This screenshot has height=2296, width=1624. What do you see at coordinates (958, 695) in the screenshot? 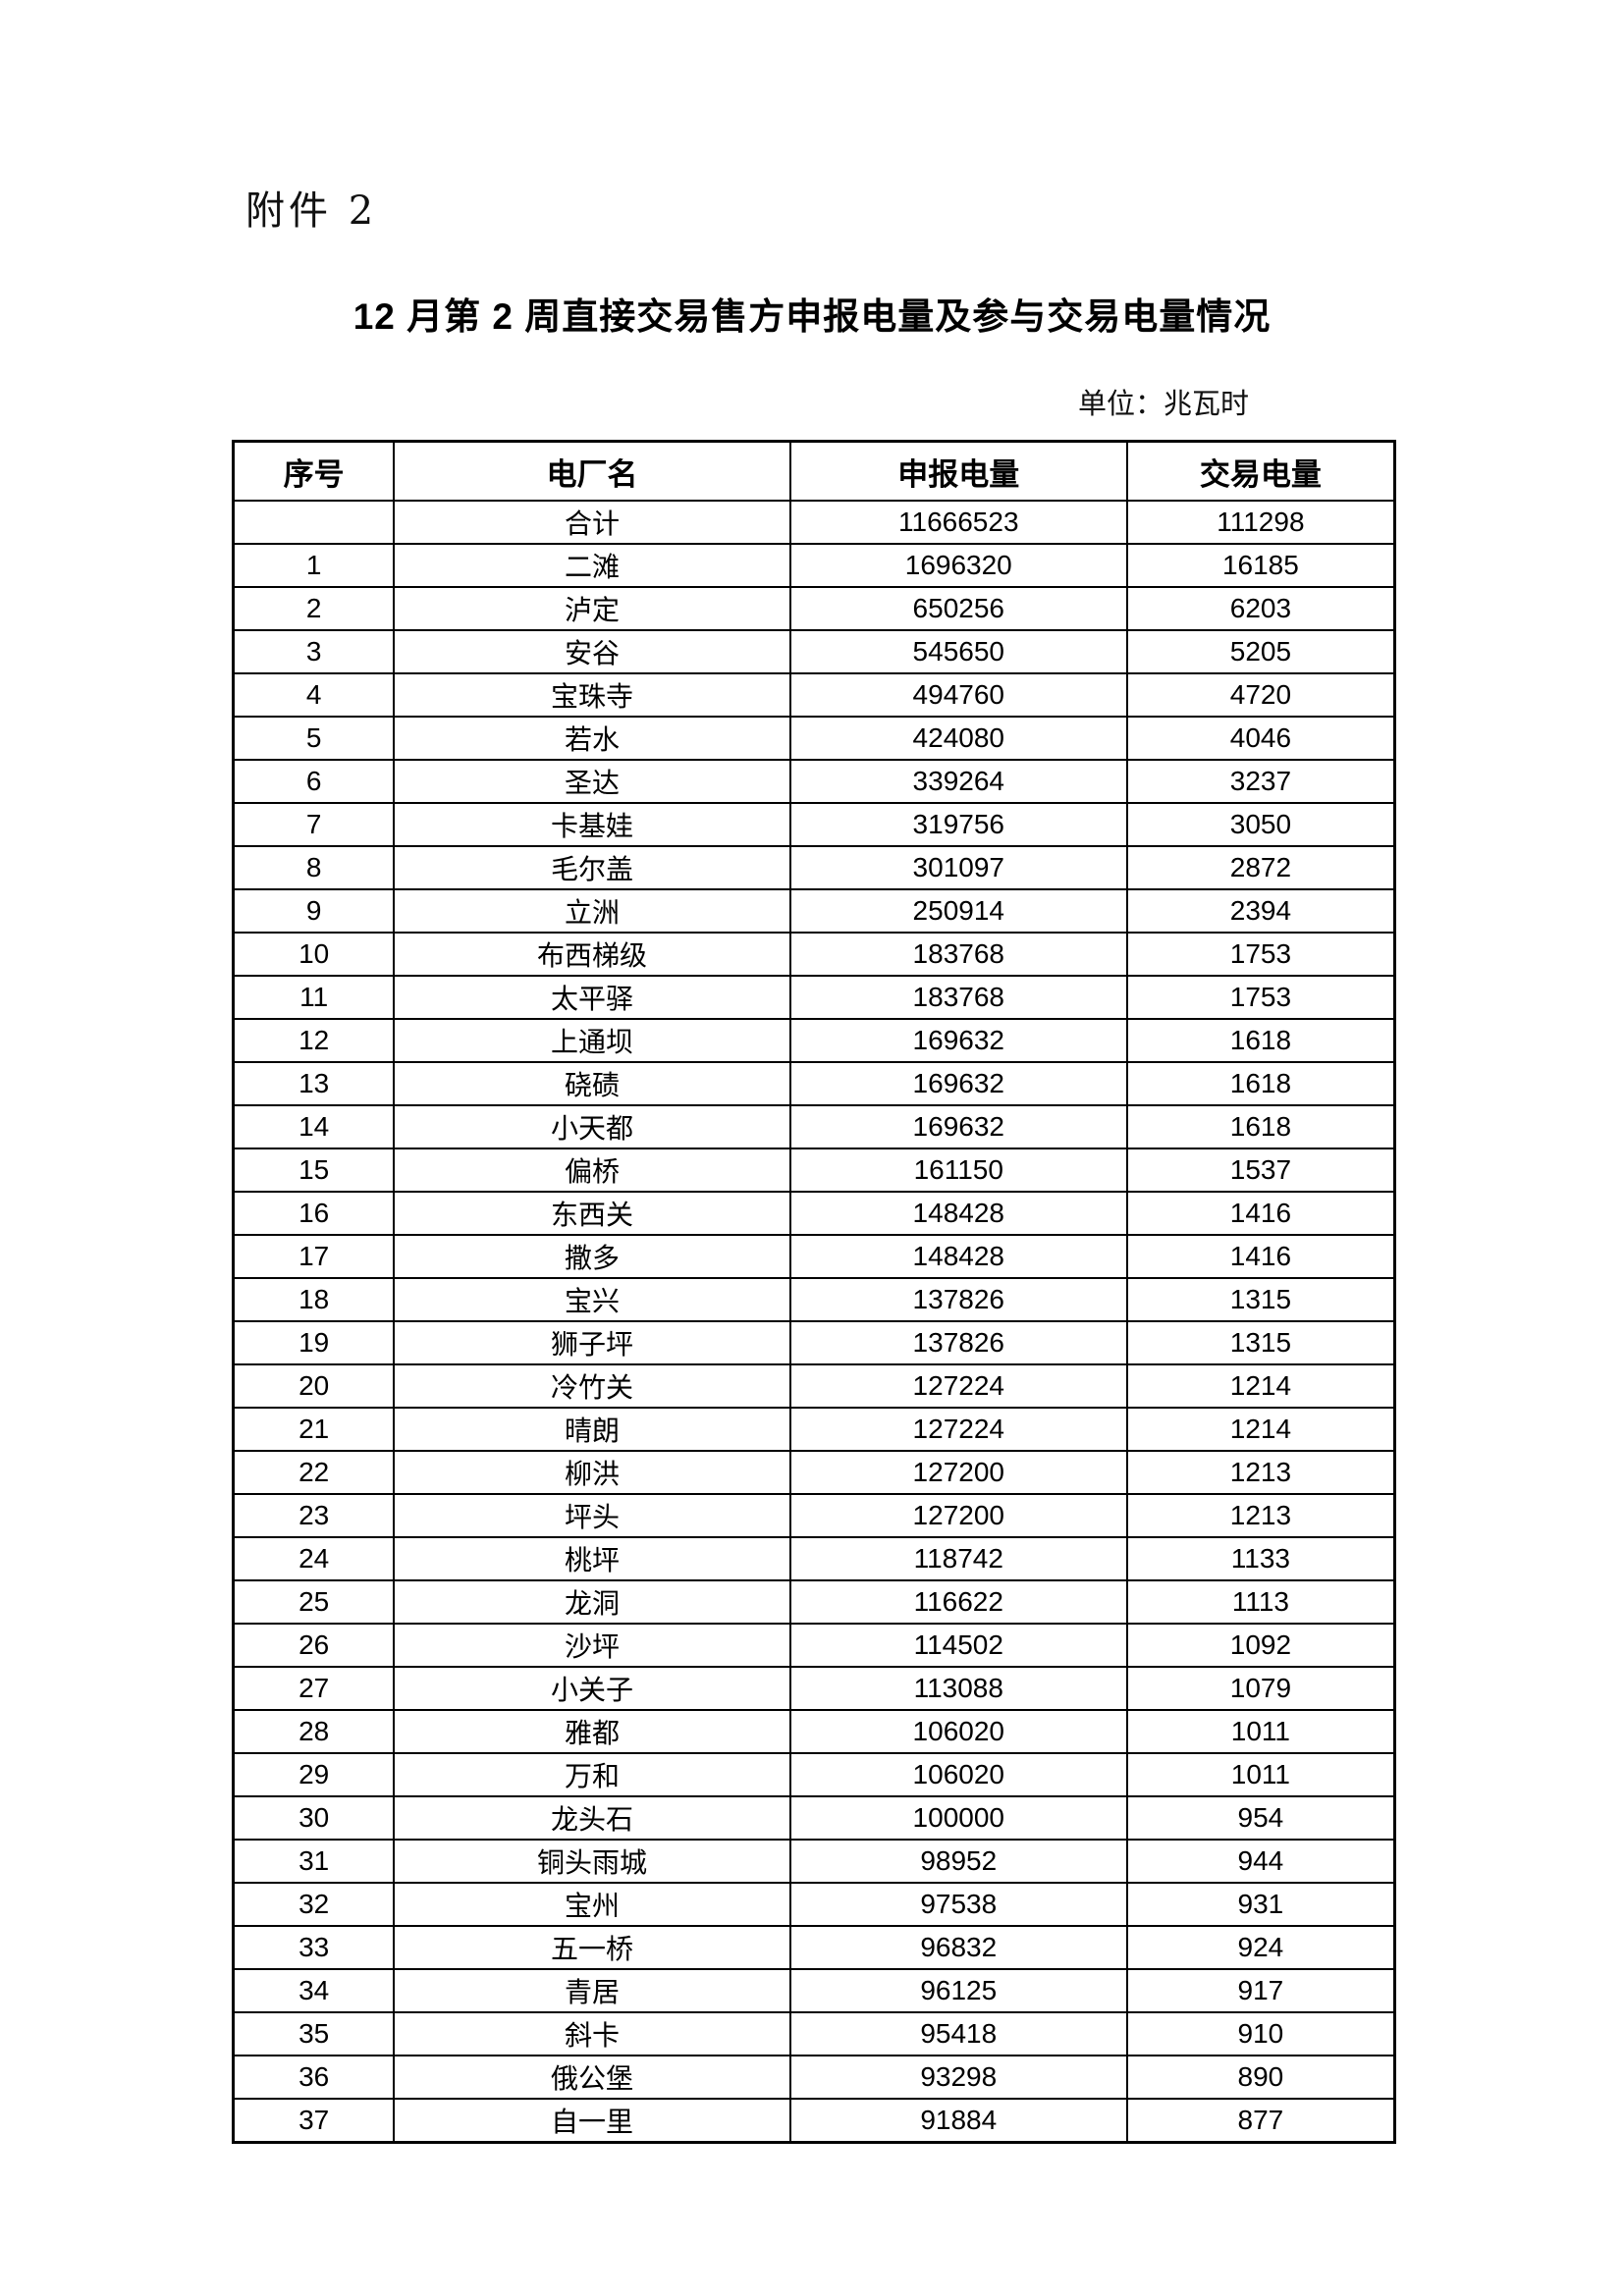
I see `cell-declared-energy: 494760` at bounding box center [958, 695].